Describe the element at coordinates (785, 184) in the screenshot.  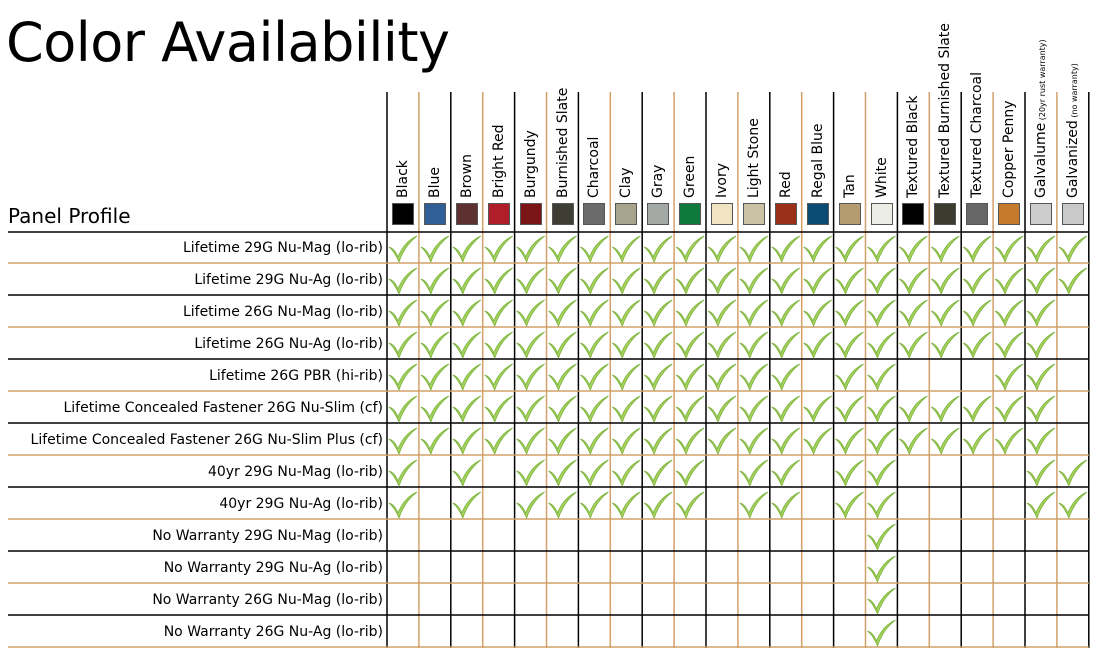
I see `color-name: Red` at that location.